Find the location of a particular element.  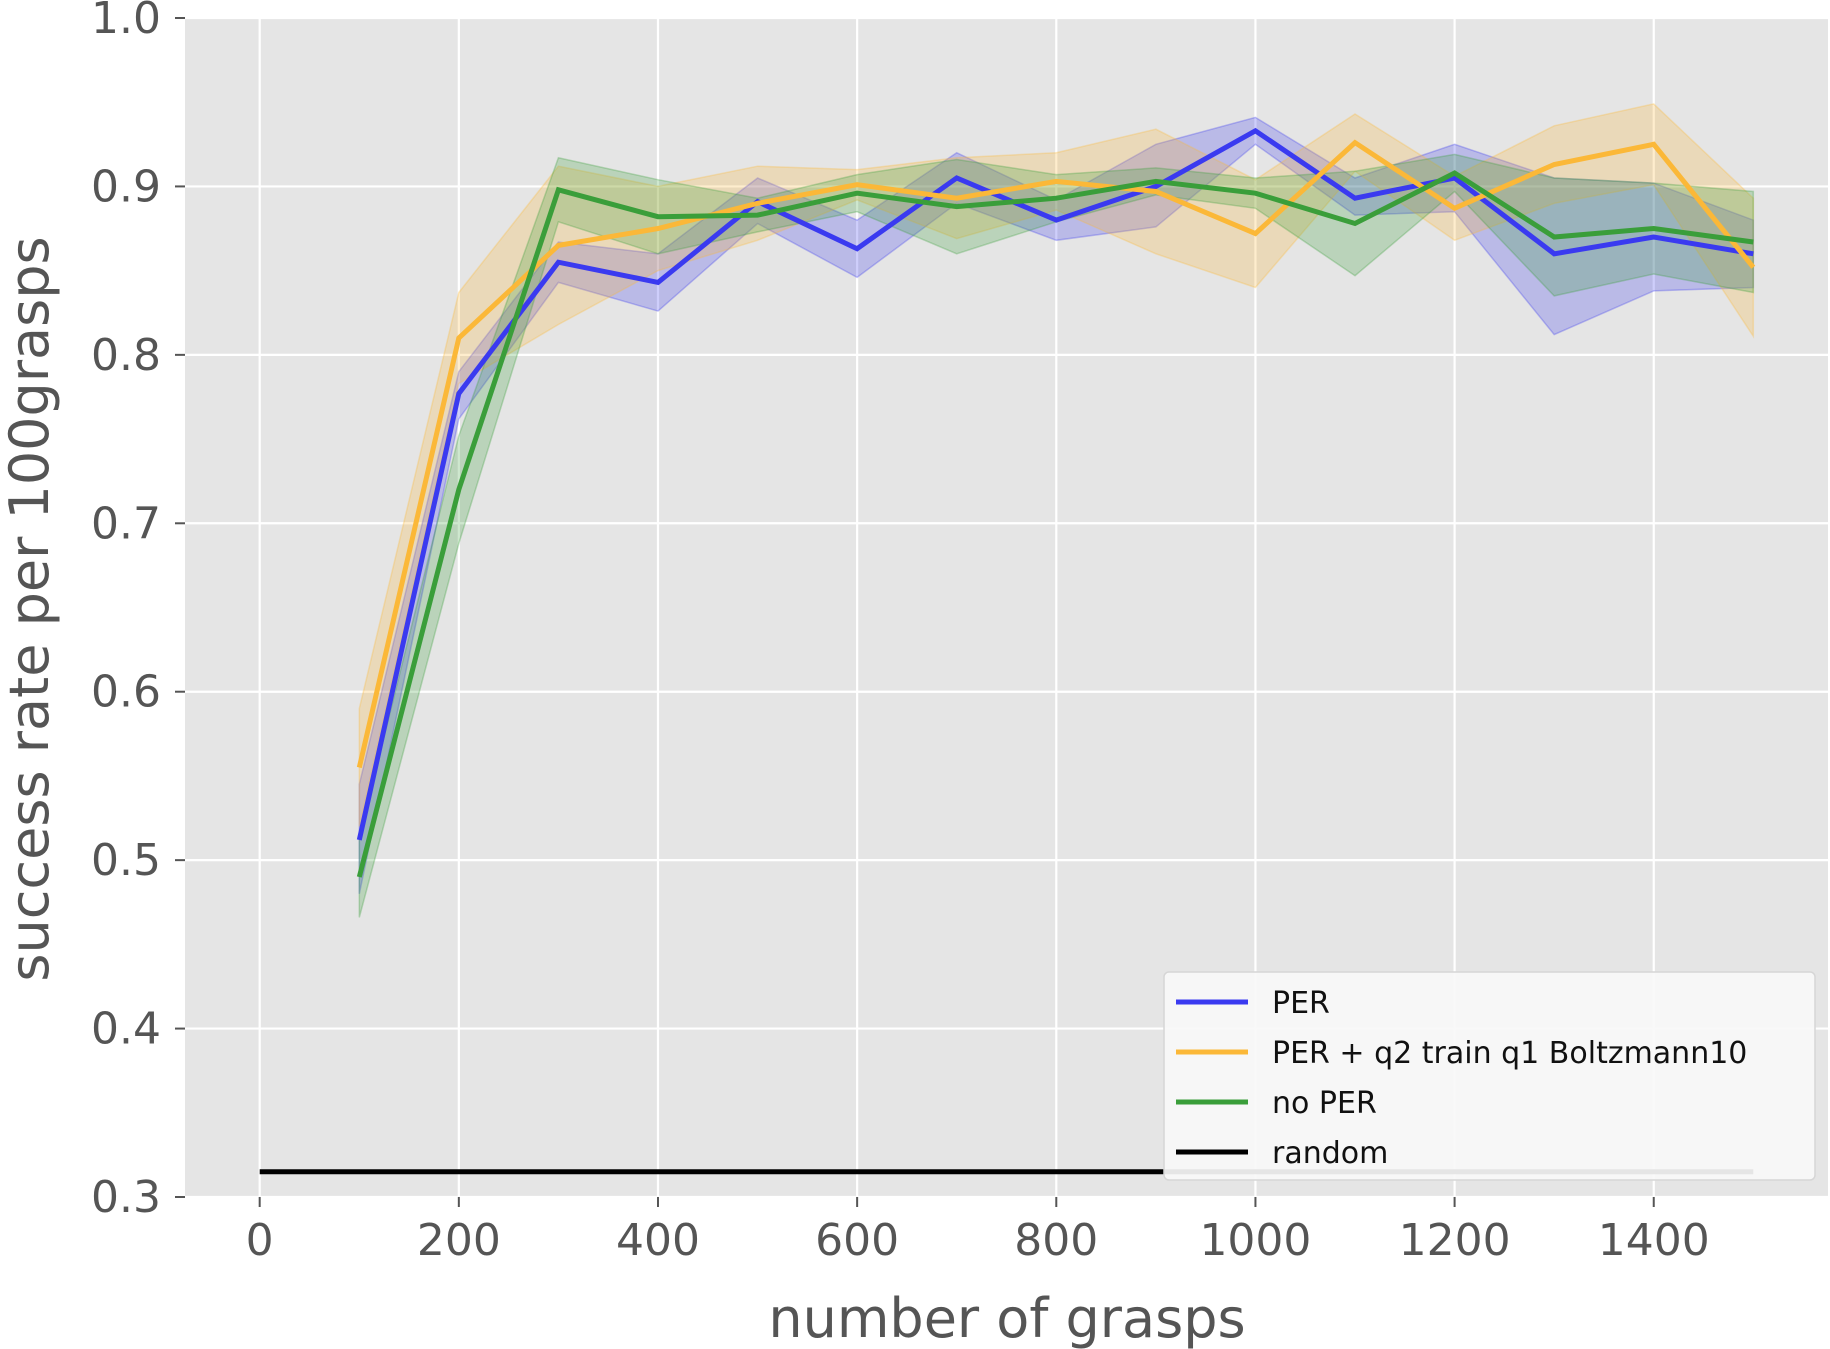

y-tick-label: 0.7 is located at coordinates (126, 523).